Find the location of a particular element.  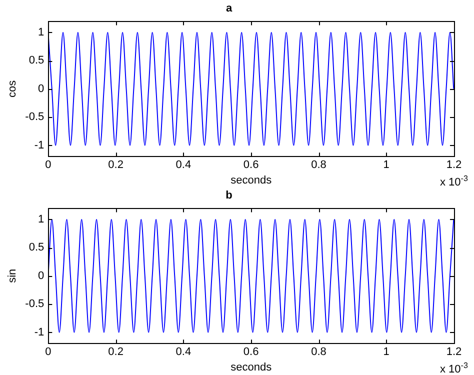

y-axis-title: cos is located at coordinates (12, 89).